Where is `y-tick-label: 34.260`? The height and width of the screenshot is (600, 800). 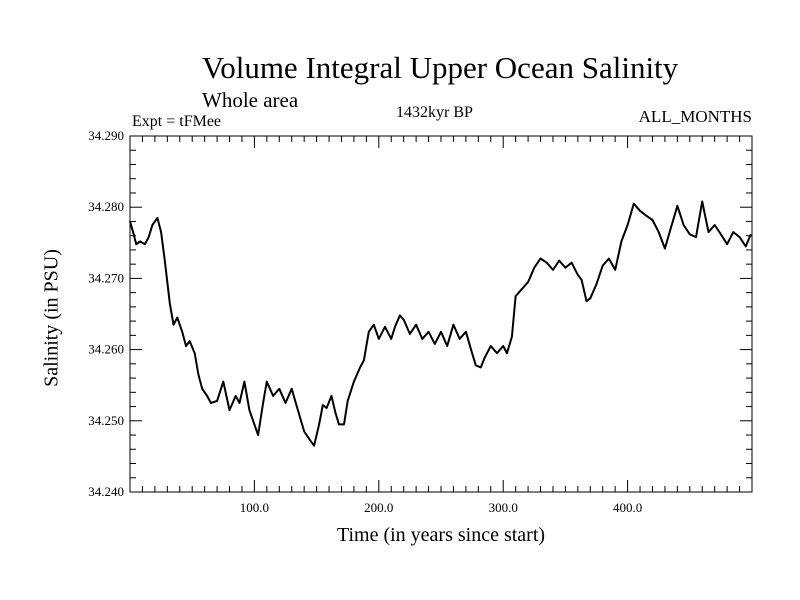 y-tick-label: 34.260 is located at coordinates (106, 349).